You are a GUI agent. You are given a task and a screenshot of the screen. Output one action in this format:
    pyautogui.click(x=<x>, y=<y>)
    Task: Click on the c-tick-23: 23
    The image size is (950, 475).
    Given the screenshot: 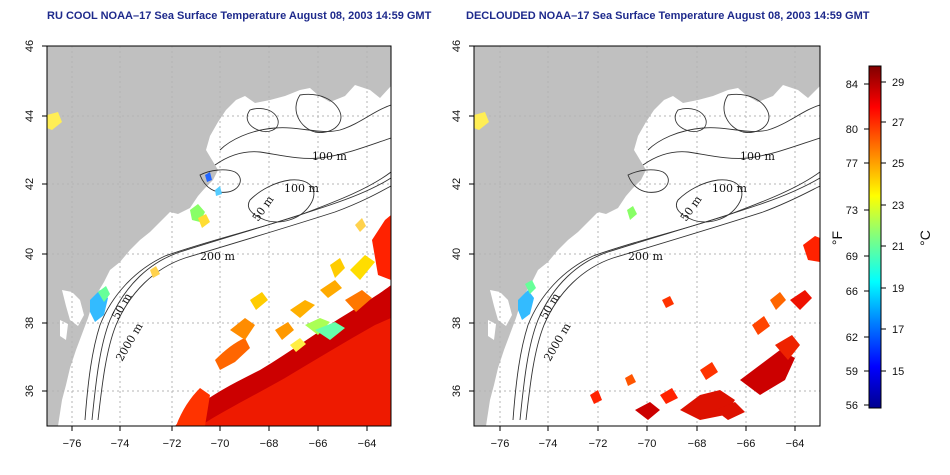 What is the action you would take?
    pyautogui.click(x=898, y=206)
    